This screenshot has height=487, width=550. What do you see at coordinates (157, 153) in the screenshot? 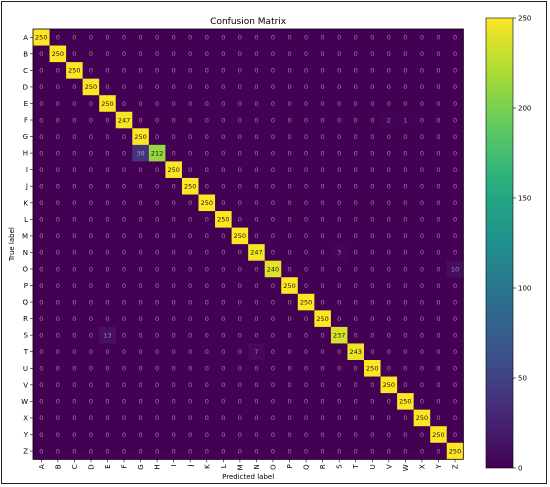
I see `cell-value-label: 212` at bounding box center [157, 153].